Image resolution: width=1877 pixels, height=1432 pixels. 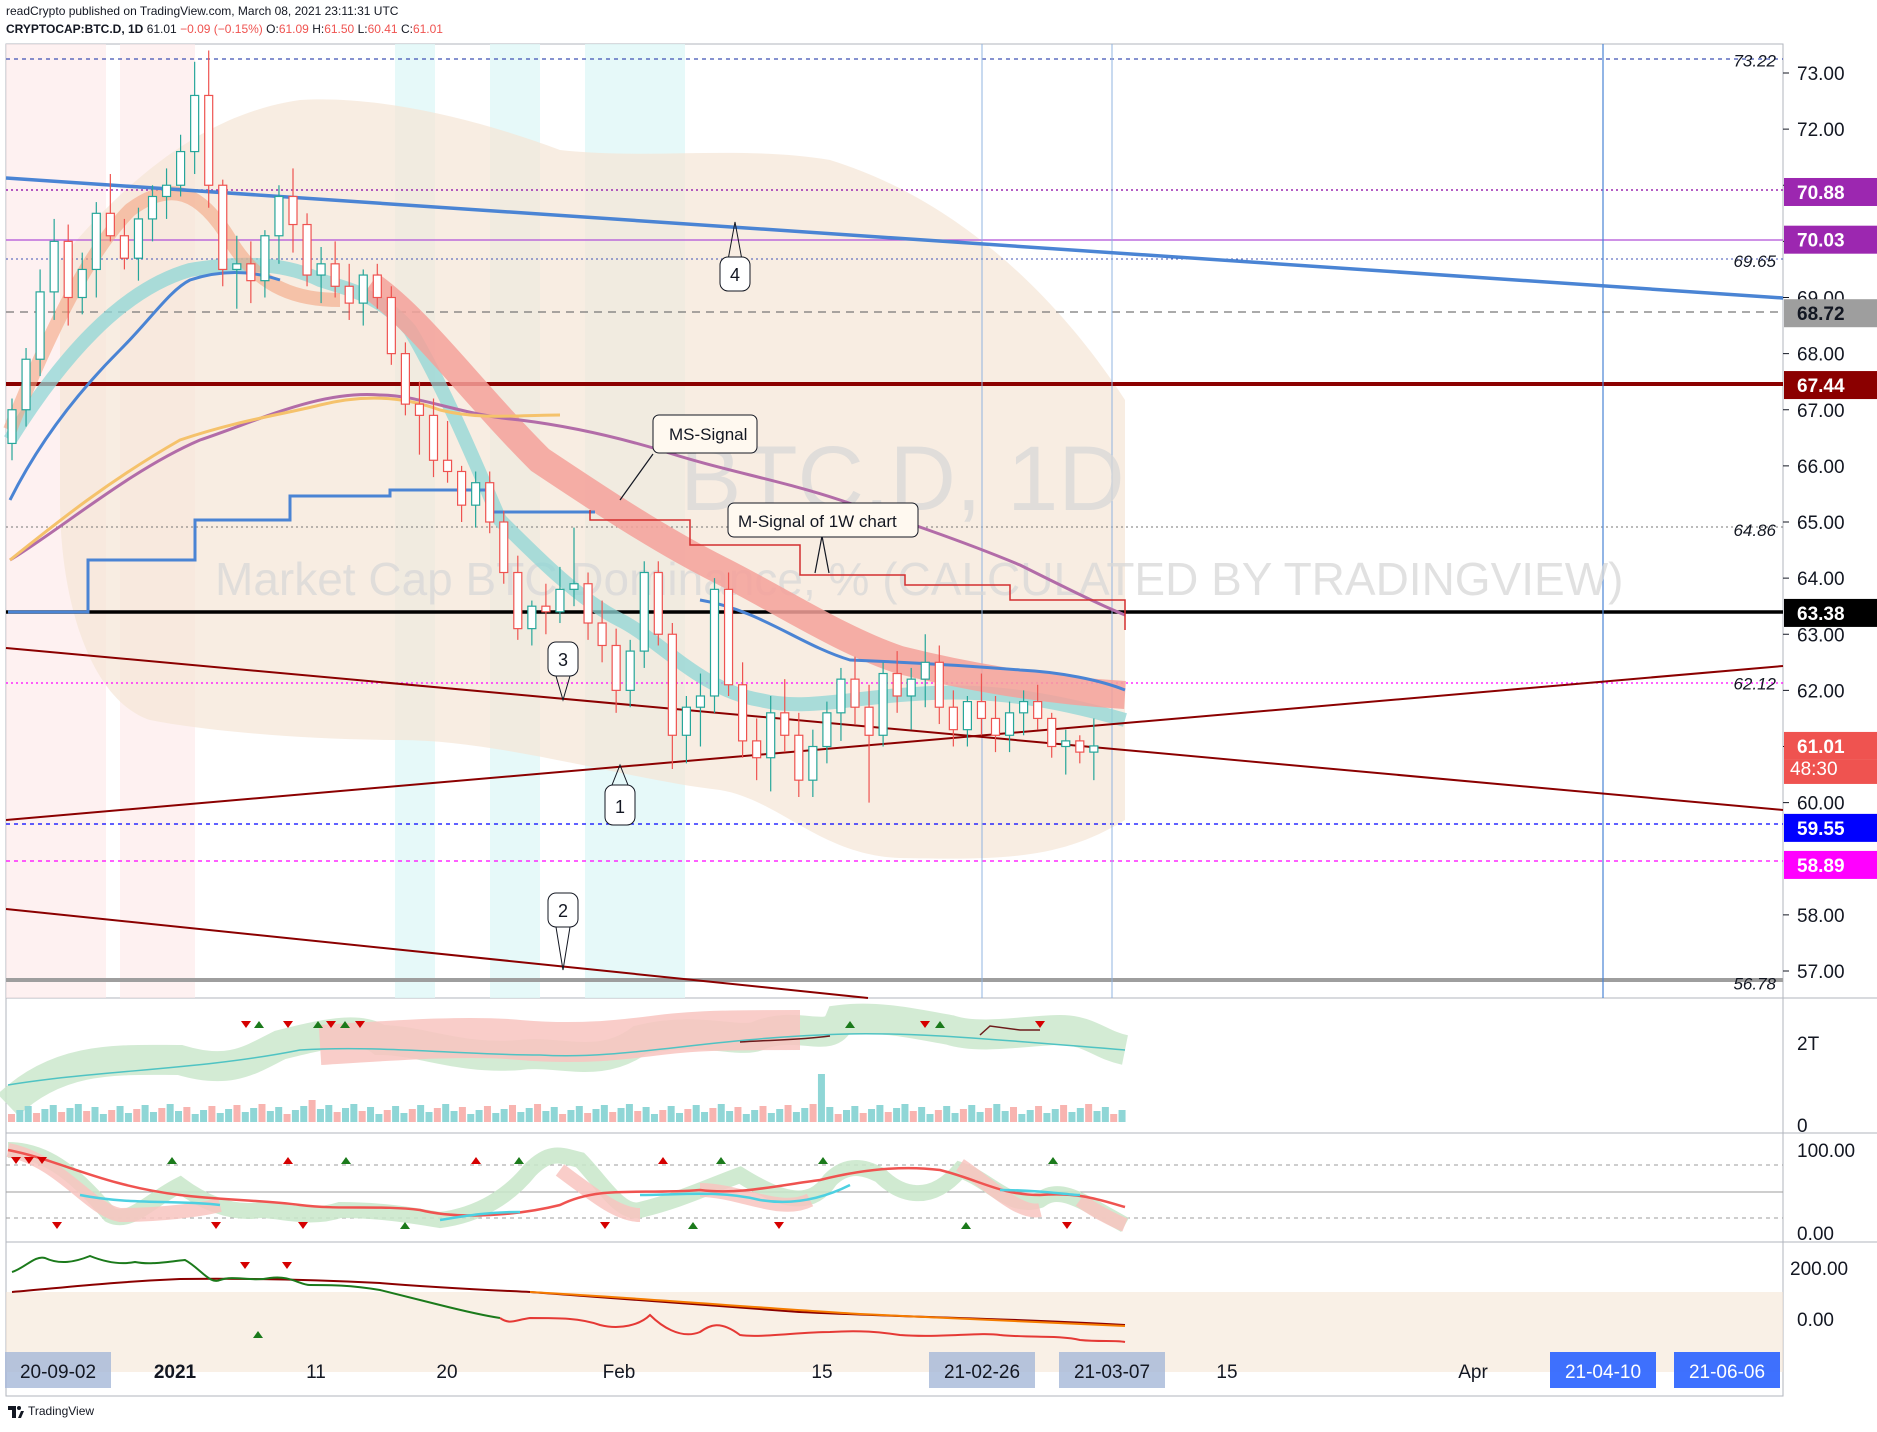 What do you see at coordinates (817, 521) in the screenshot?
I see `svg-text: M-Signal of 1W chart` at bounding box center [817, 521].